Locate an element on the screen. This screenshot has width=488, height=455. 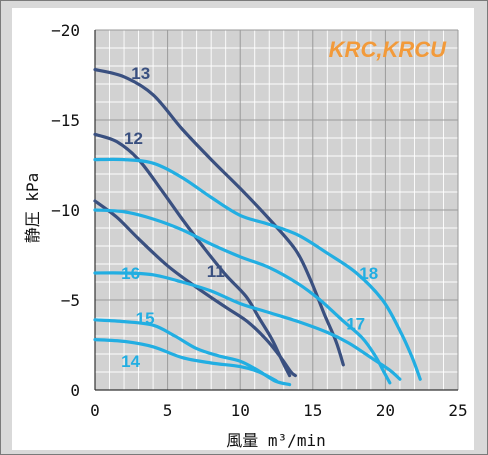
x-tick-label: 5 is located at coordinates (168, 410).